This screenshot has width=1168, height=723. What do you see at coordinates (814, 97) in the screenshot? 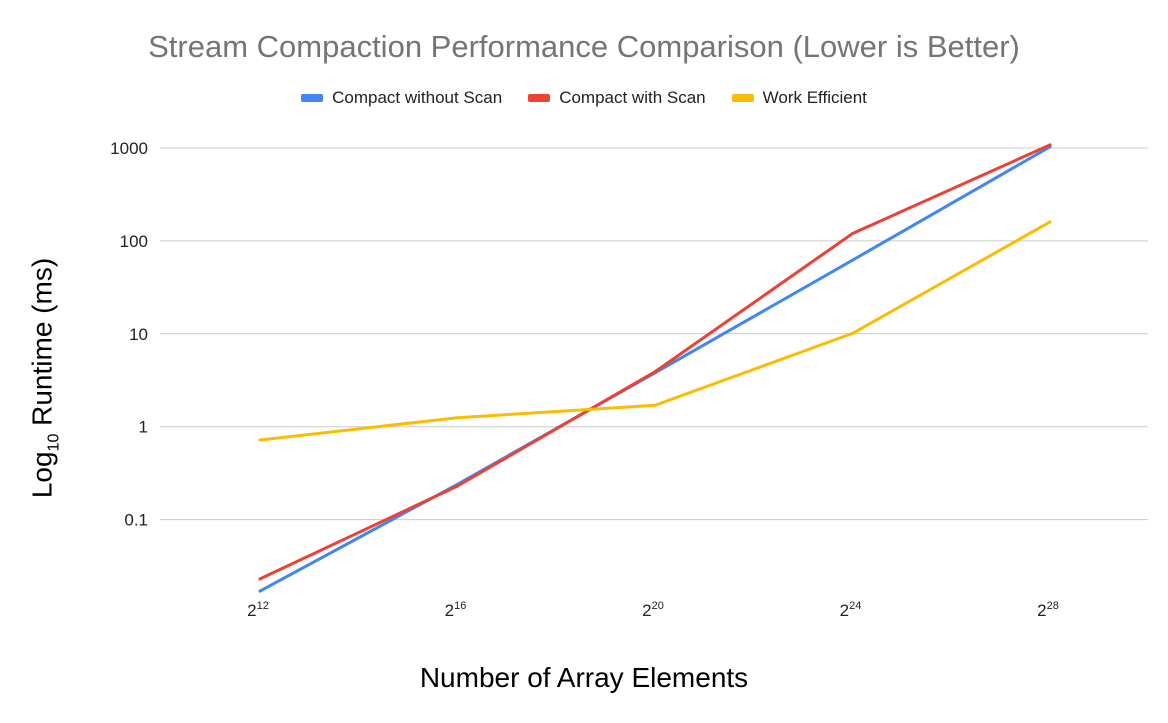
I see `legend-label: Work Efficient` at bounding box center [814, 97].